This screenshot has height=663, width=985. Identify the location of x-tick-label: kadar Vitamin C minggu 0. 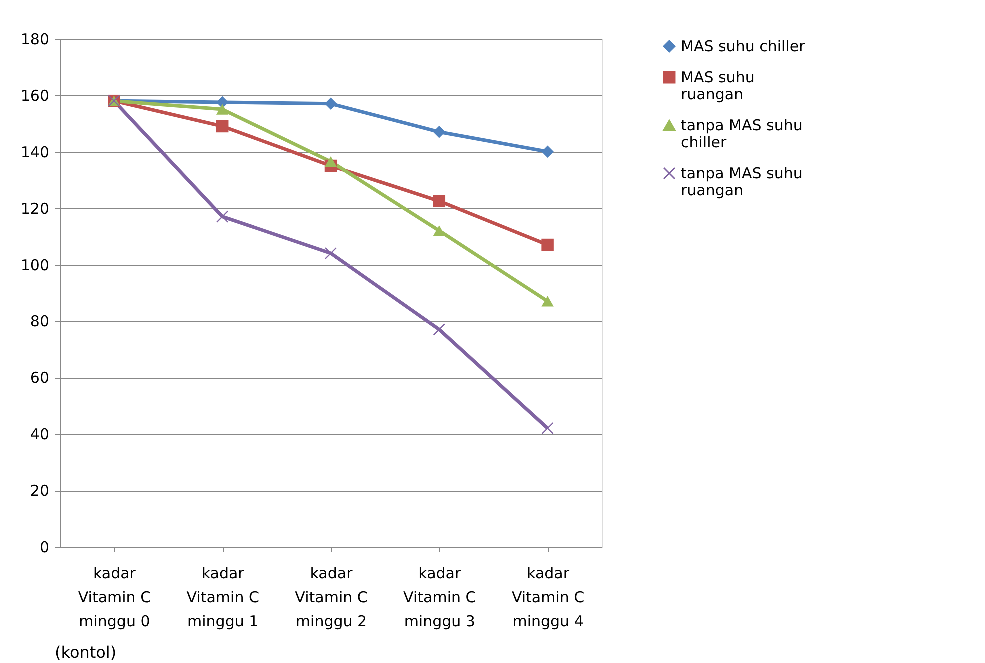
(115, 597).